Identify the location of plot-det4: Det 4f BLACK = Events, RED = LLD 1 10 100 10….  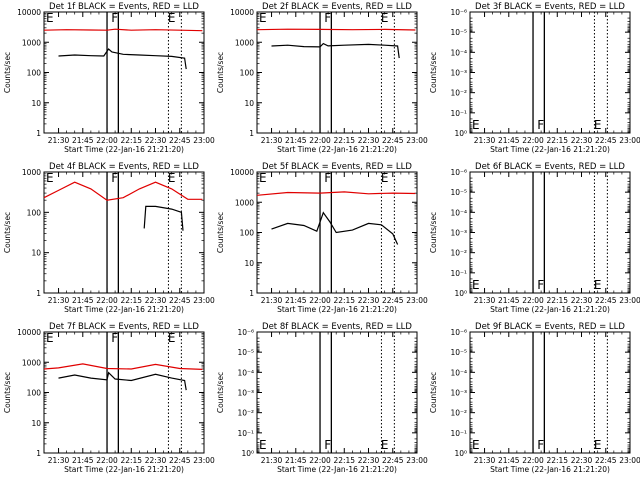
(109, 238).